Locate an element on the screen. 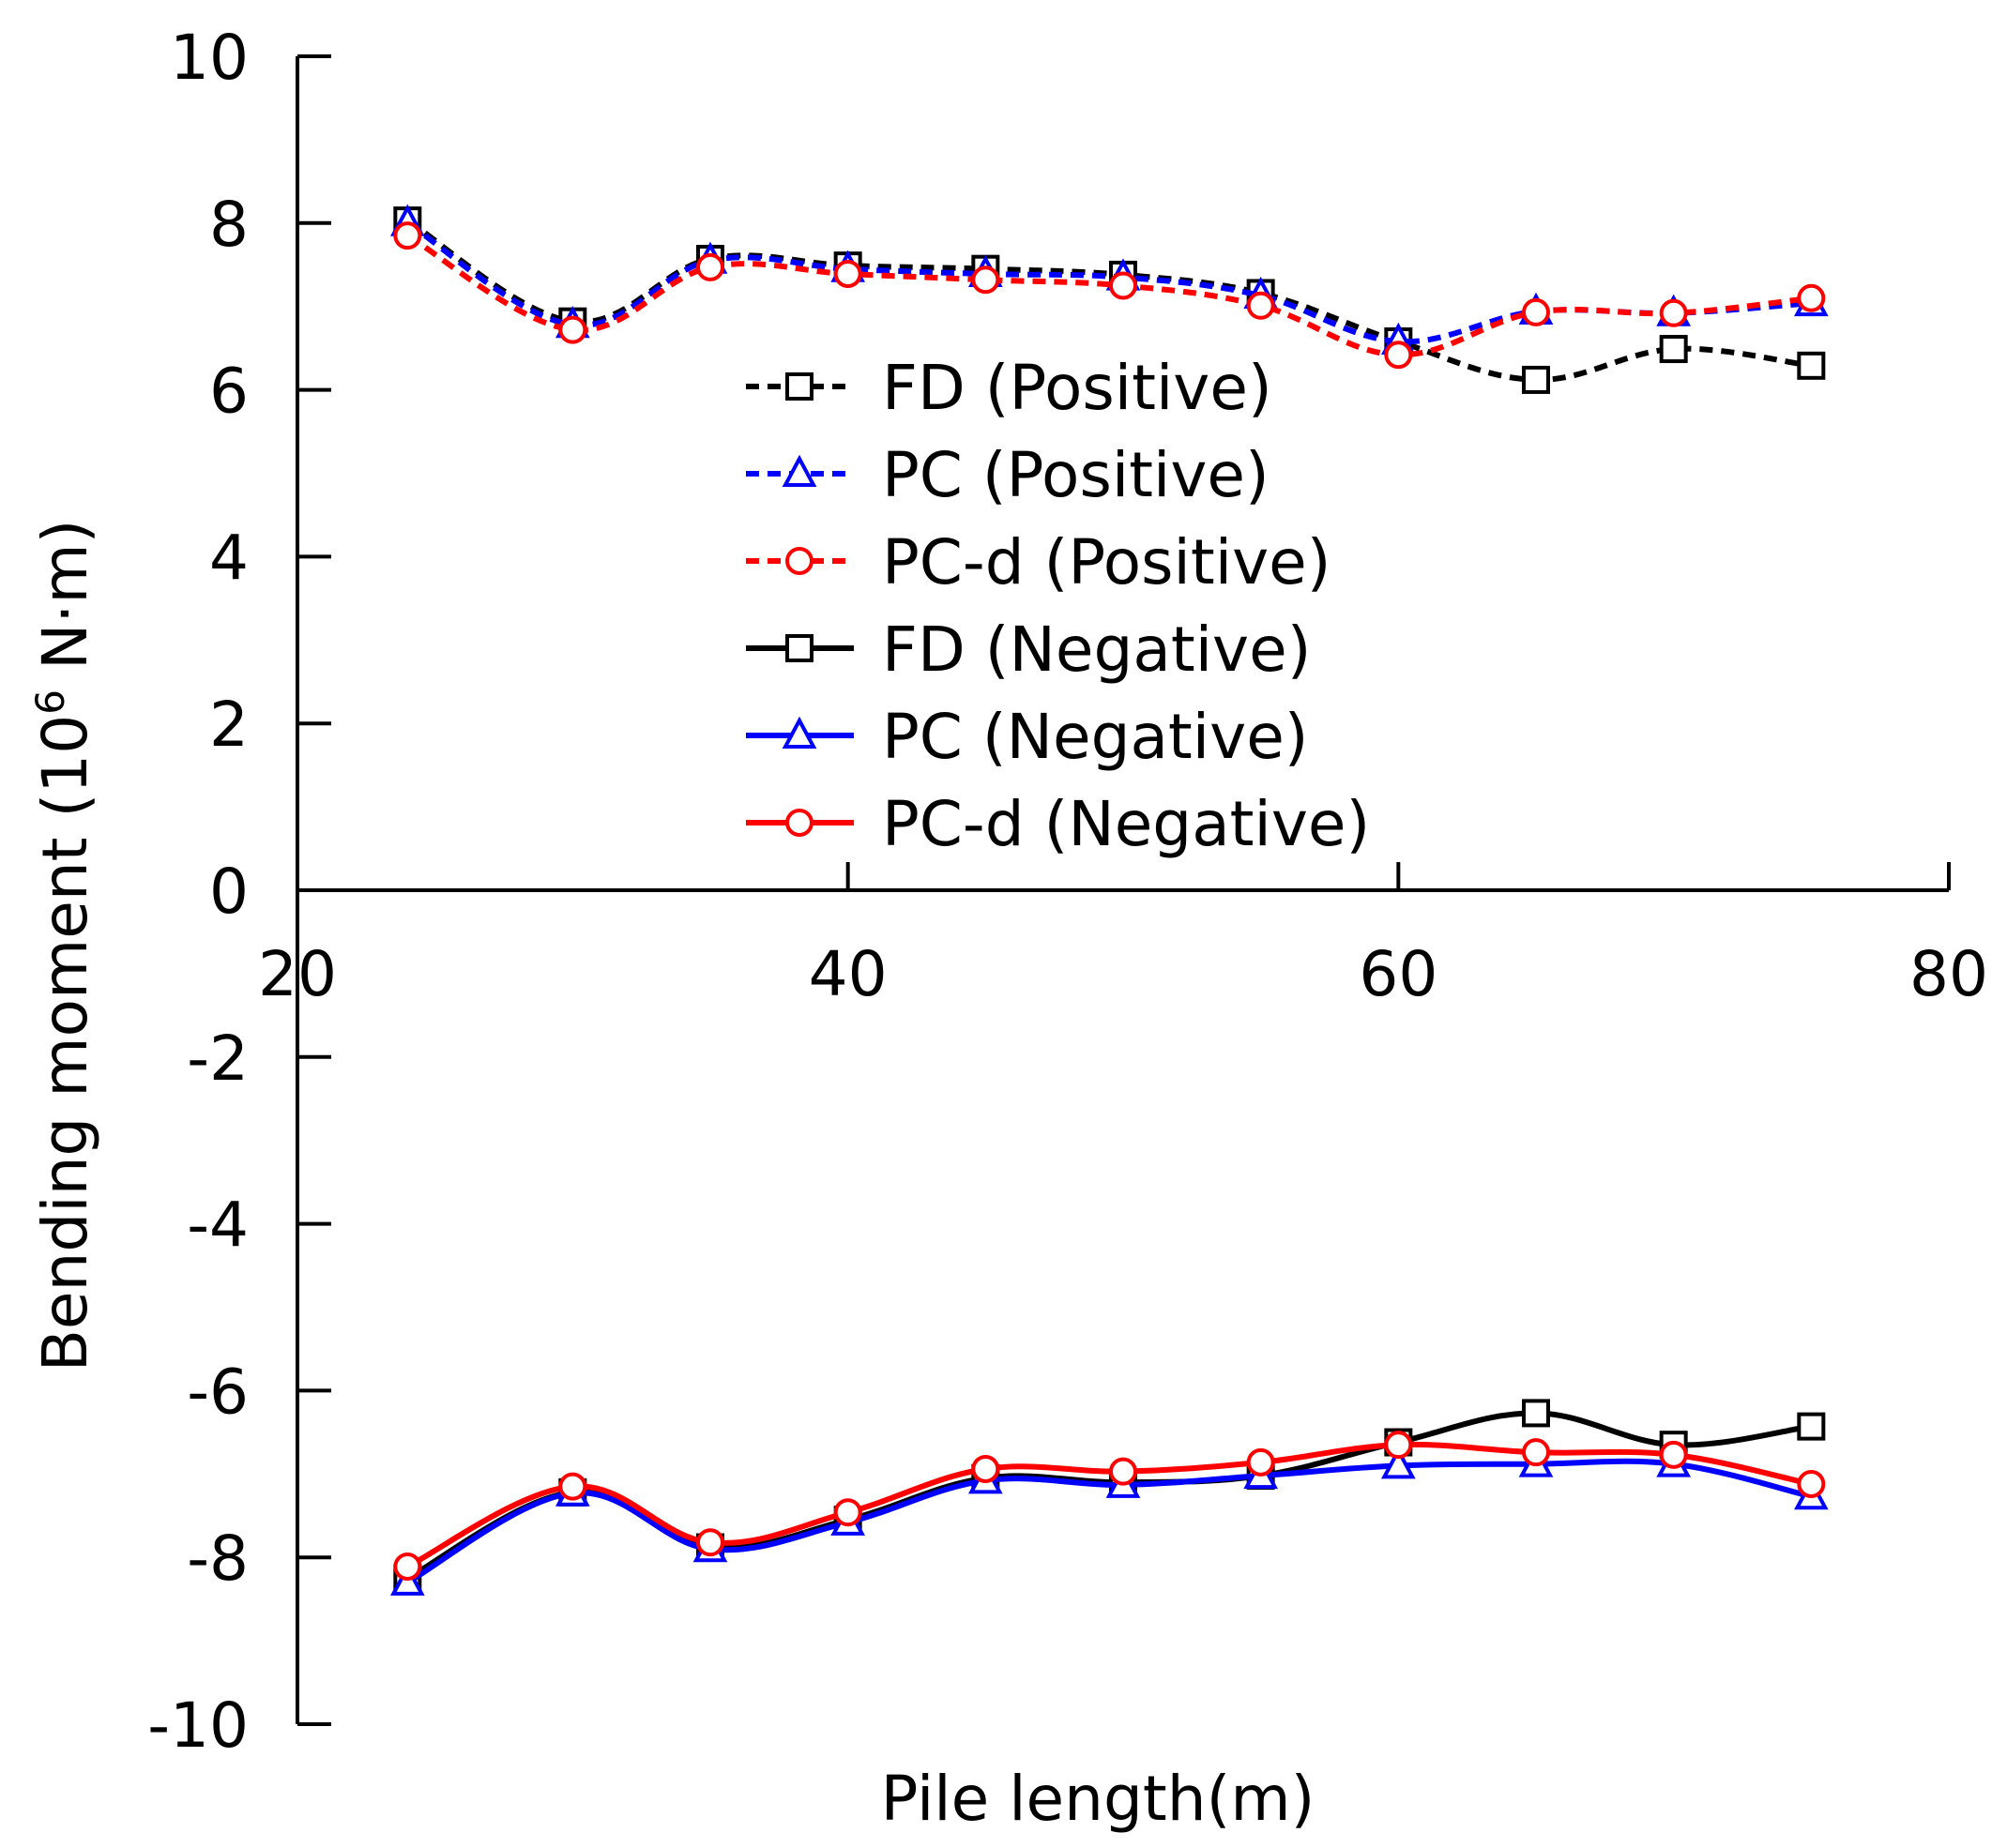  x-tick-label: 40 is located at coordinates (848, 974).